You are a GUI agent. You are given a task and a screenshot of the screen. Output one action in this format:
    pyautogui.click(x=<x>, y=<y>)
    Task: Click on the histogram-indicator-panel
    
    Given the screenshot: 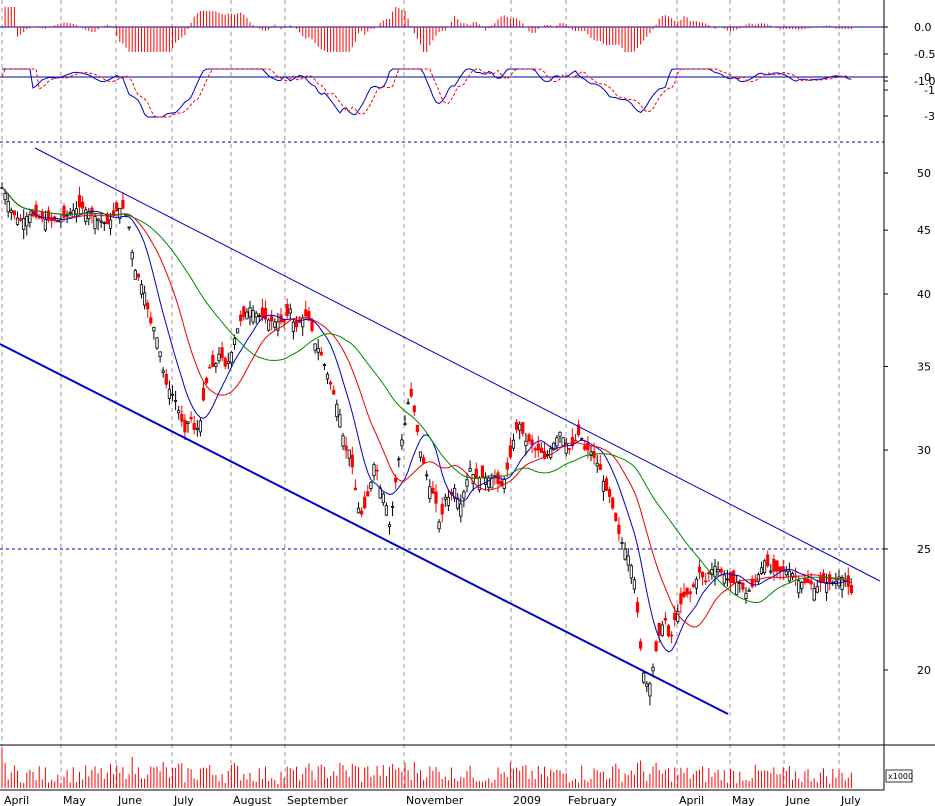 What is the action you would take?
    pyautogui.click(x=442, y=29)
    